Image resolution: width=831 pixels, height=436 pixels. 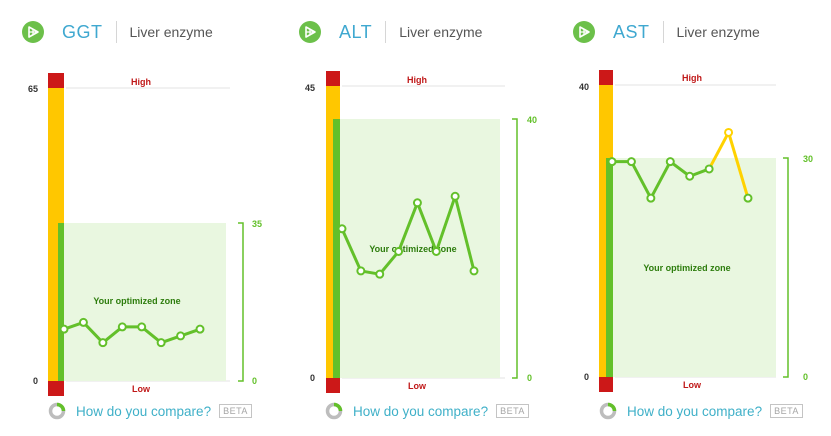 I want to click on alt-series, so click(x=408, y=235).